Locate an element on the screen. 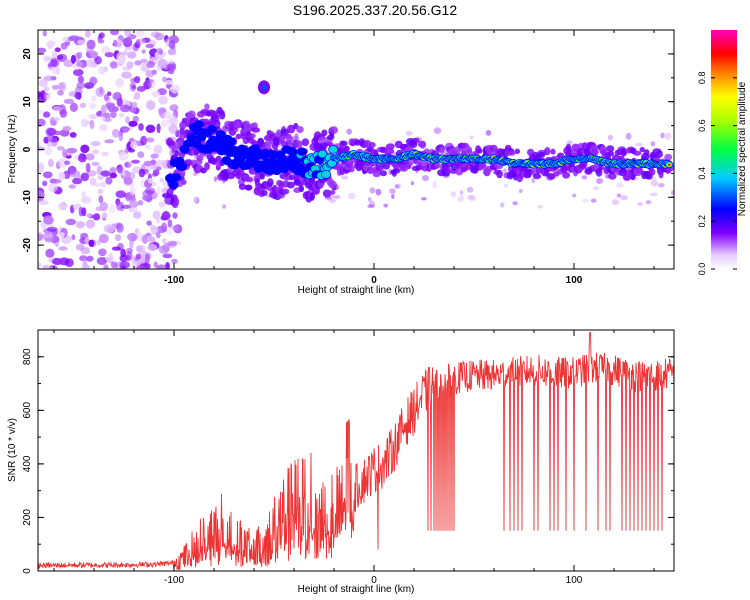 Image resolution: width=750 pixels, height=600 pixels. colorbar-tick-label: 0.2 is located at coordinates (702, 221).